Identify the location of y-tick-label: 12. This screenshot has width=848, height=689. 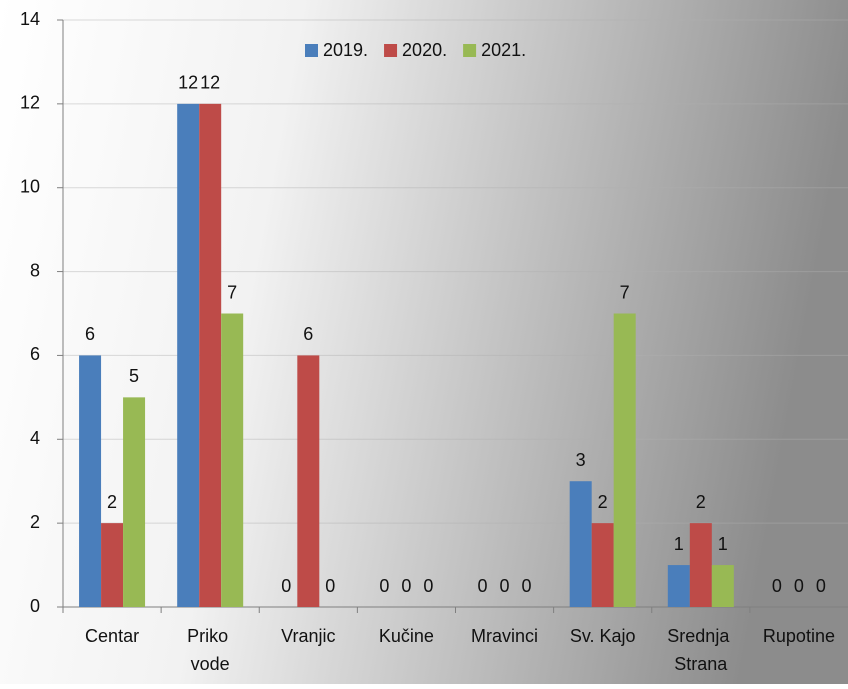
(30, 103).